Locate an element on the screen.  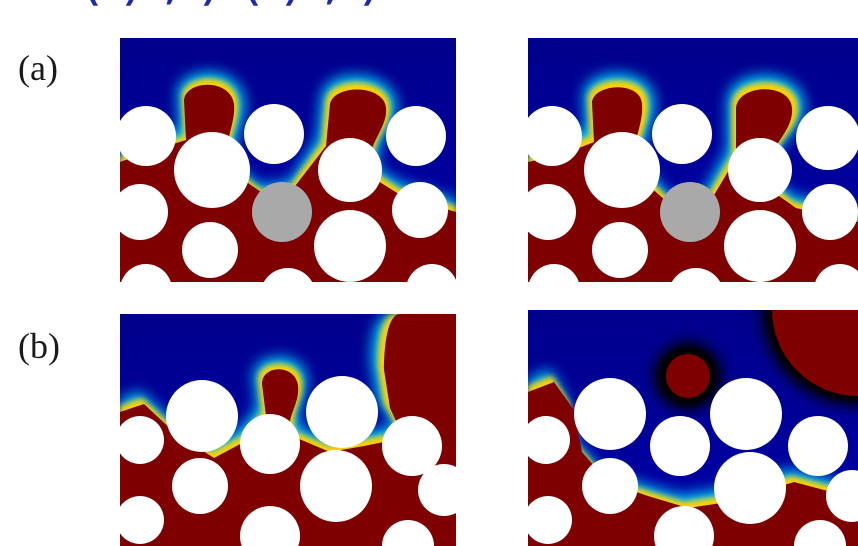
row-label-b: (b) is located at coordinates (39, 346).